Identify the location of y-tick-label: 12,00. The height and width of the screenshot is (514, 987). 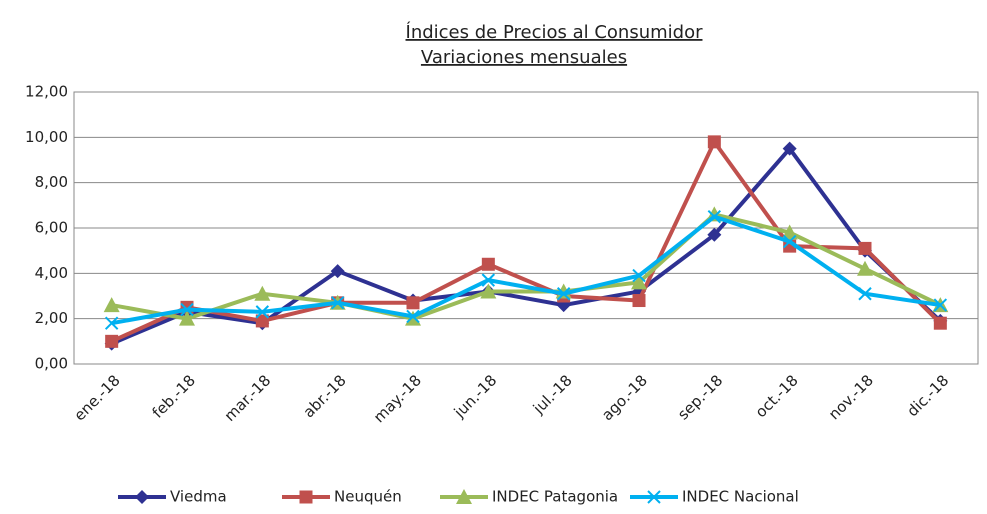
(46, 92).